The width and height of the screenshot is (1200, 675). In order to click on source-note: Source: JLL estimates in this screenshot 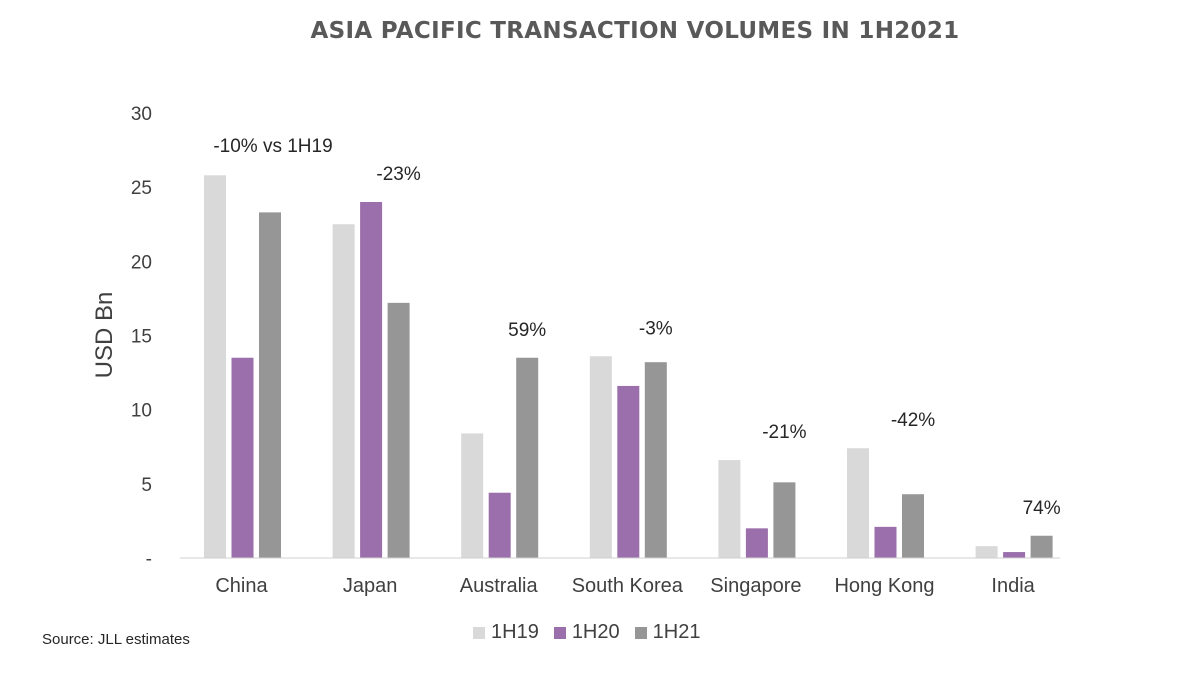, I will do `click(116, 639)`.